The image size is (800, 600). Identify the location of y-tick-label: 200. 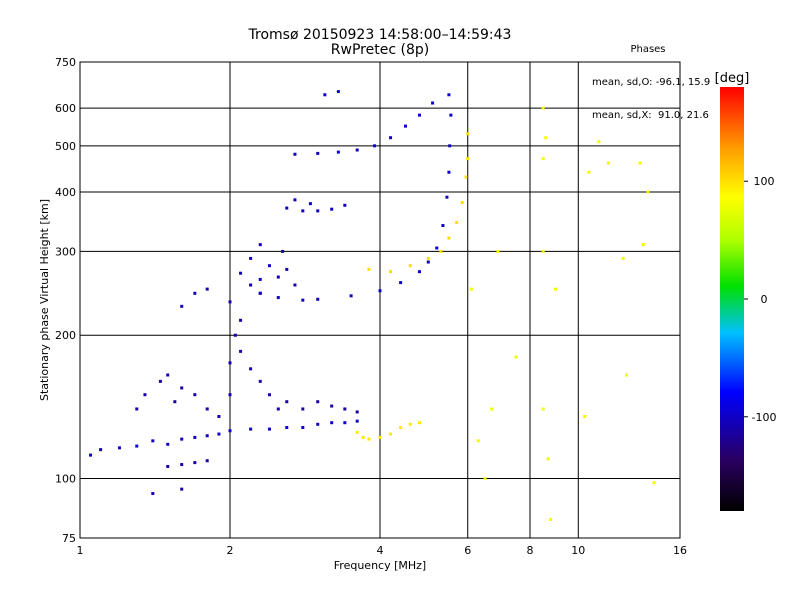
(65, 335).